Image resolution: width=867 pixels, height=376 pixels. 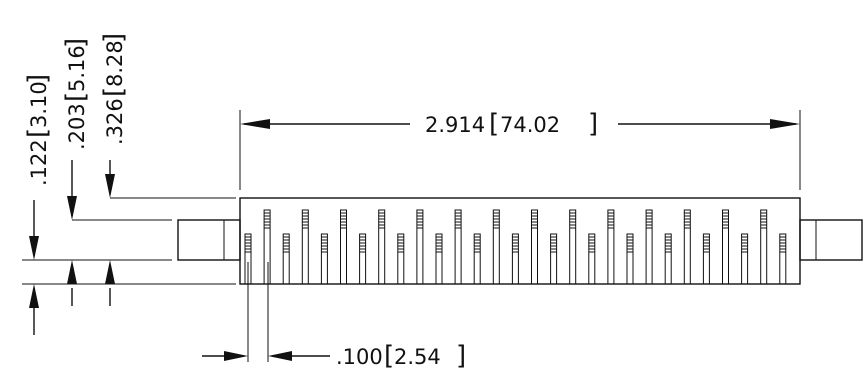 I want to click on height-c-label: .326 [ 8.28 ], so click(x=114, y=89).